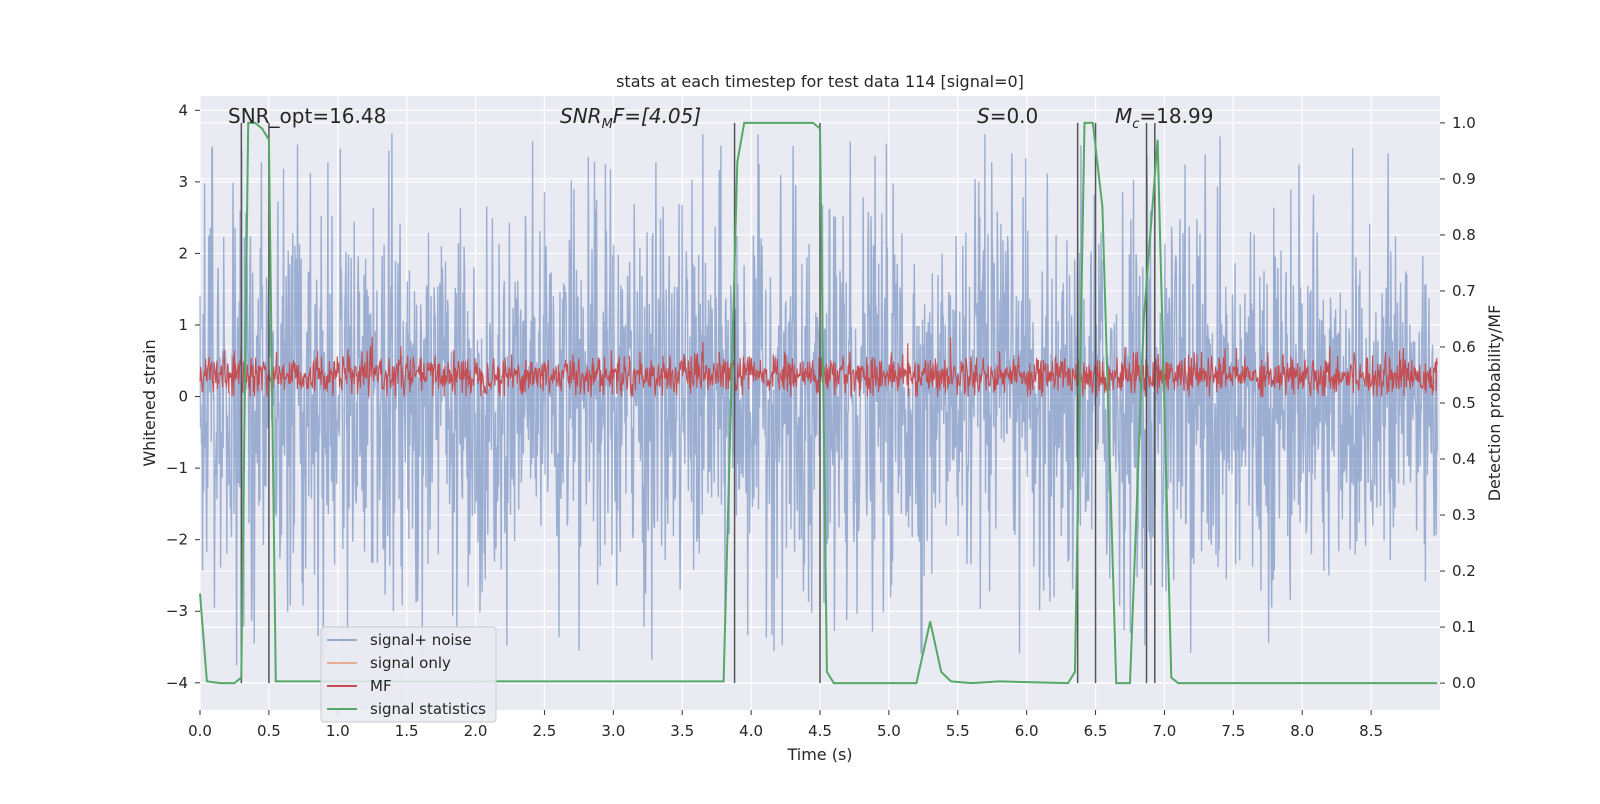 This screenshot has height=804, width=1600. Describe the element at coordinates (307, 116) in the screenshot. I see `annotation-snr-opt: SNR_opt=16.48` at that location.